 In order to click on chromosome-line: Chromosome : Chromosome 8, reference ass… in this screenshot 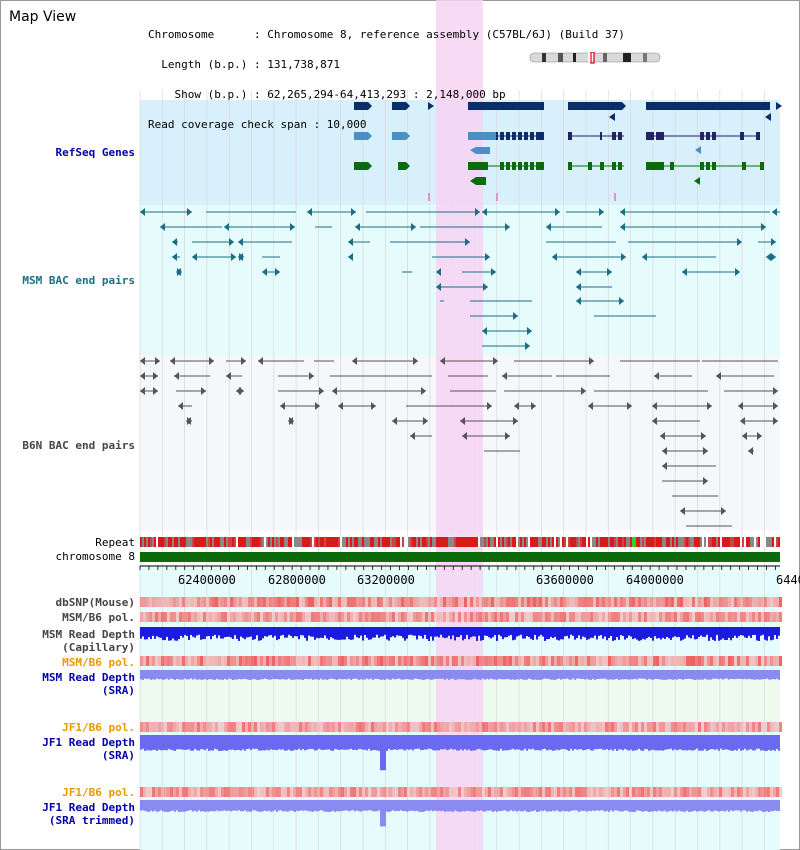, I will do `click(386, 34)`.